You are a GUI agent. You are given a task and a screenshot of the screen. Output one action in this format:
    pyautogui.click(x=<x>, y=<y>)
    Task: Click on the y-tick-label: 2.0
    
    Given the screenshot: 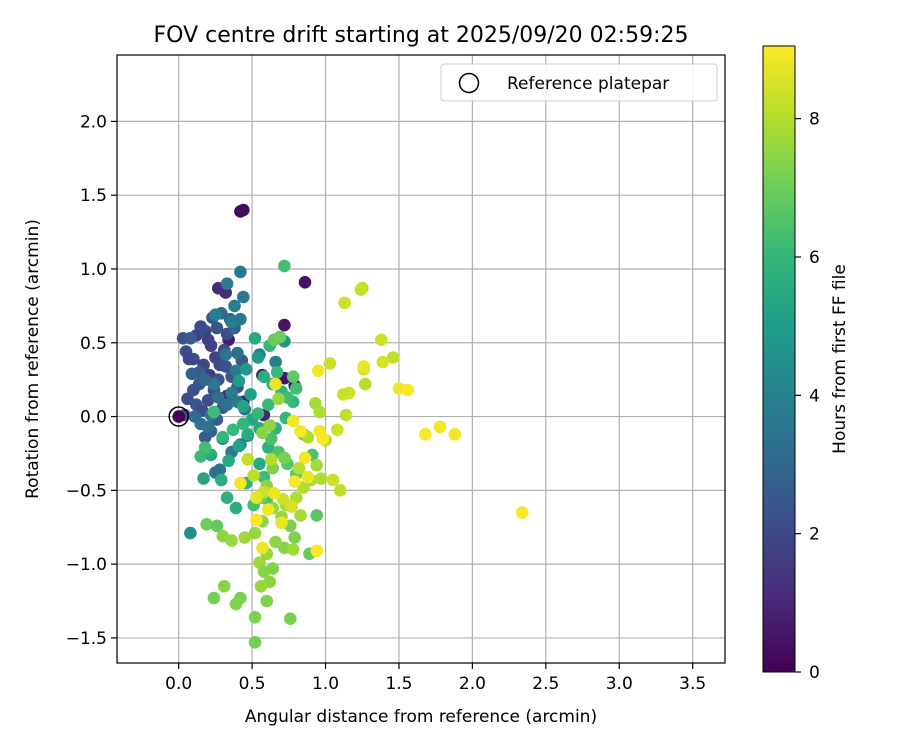 What is the action you would take?
    pyautogui.click(x=93, y=122)
    